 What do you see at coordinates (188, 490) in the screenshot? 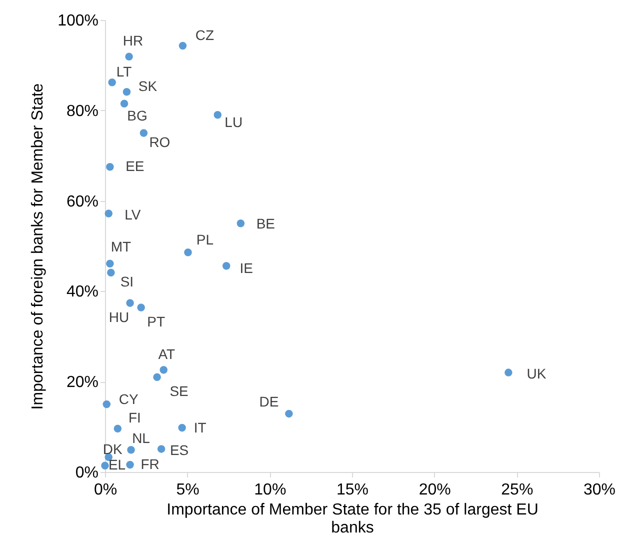
I see `x-tick-label: 5%` at bounding box center [188, 490].